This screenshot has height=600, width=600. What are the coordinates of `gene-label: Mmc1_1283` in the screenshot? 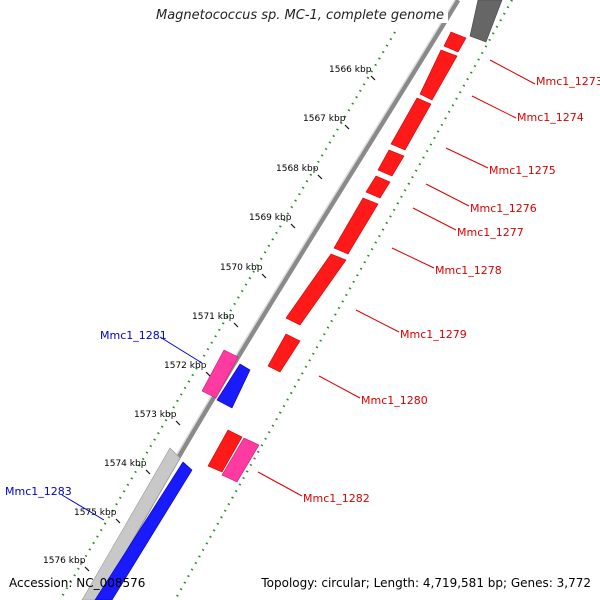 It's located at (38, 491).